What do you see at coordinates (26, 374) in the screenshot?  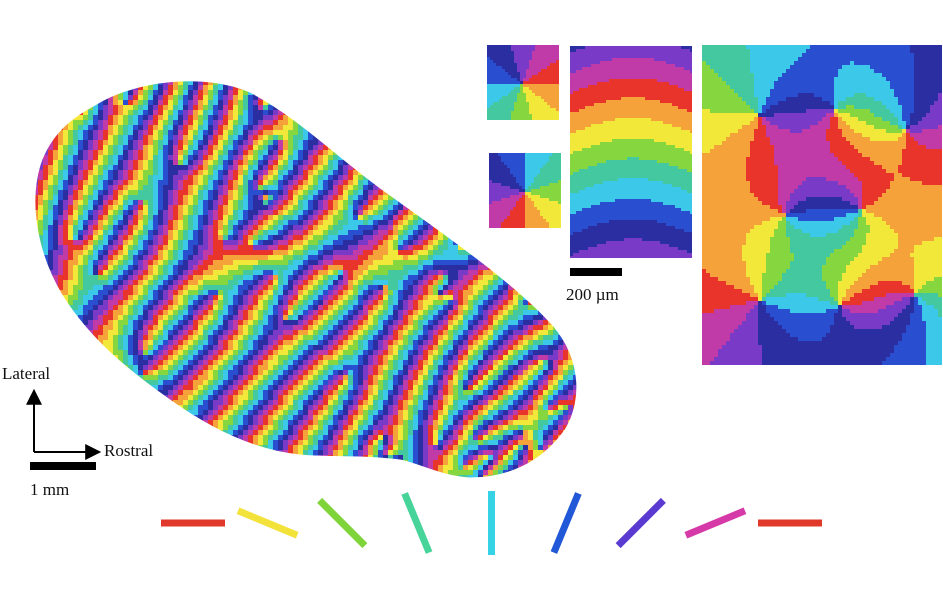 I see `axis-label-lateral: Lateral` at bounding box center [26, 374].